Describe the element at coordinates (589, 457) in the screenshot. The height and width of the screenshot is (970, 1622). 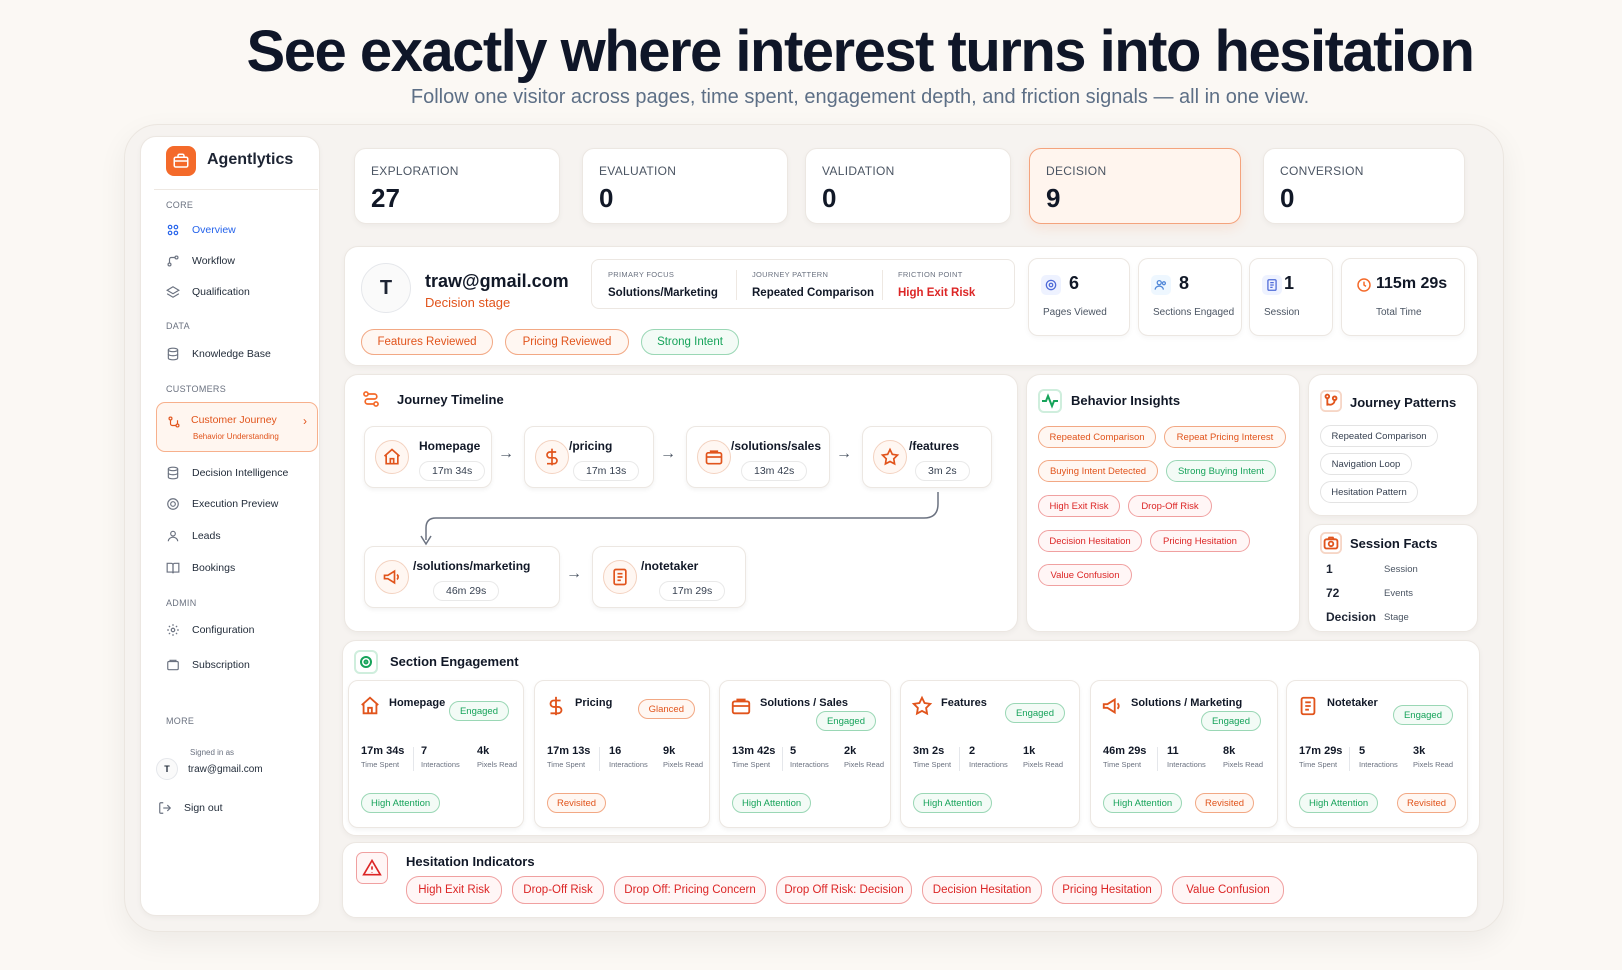
I see `timeline-node-pricing: /pricing 17m 13s` at that location.